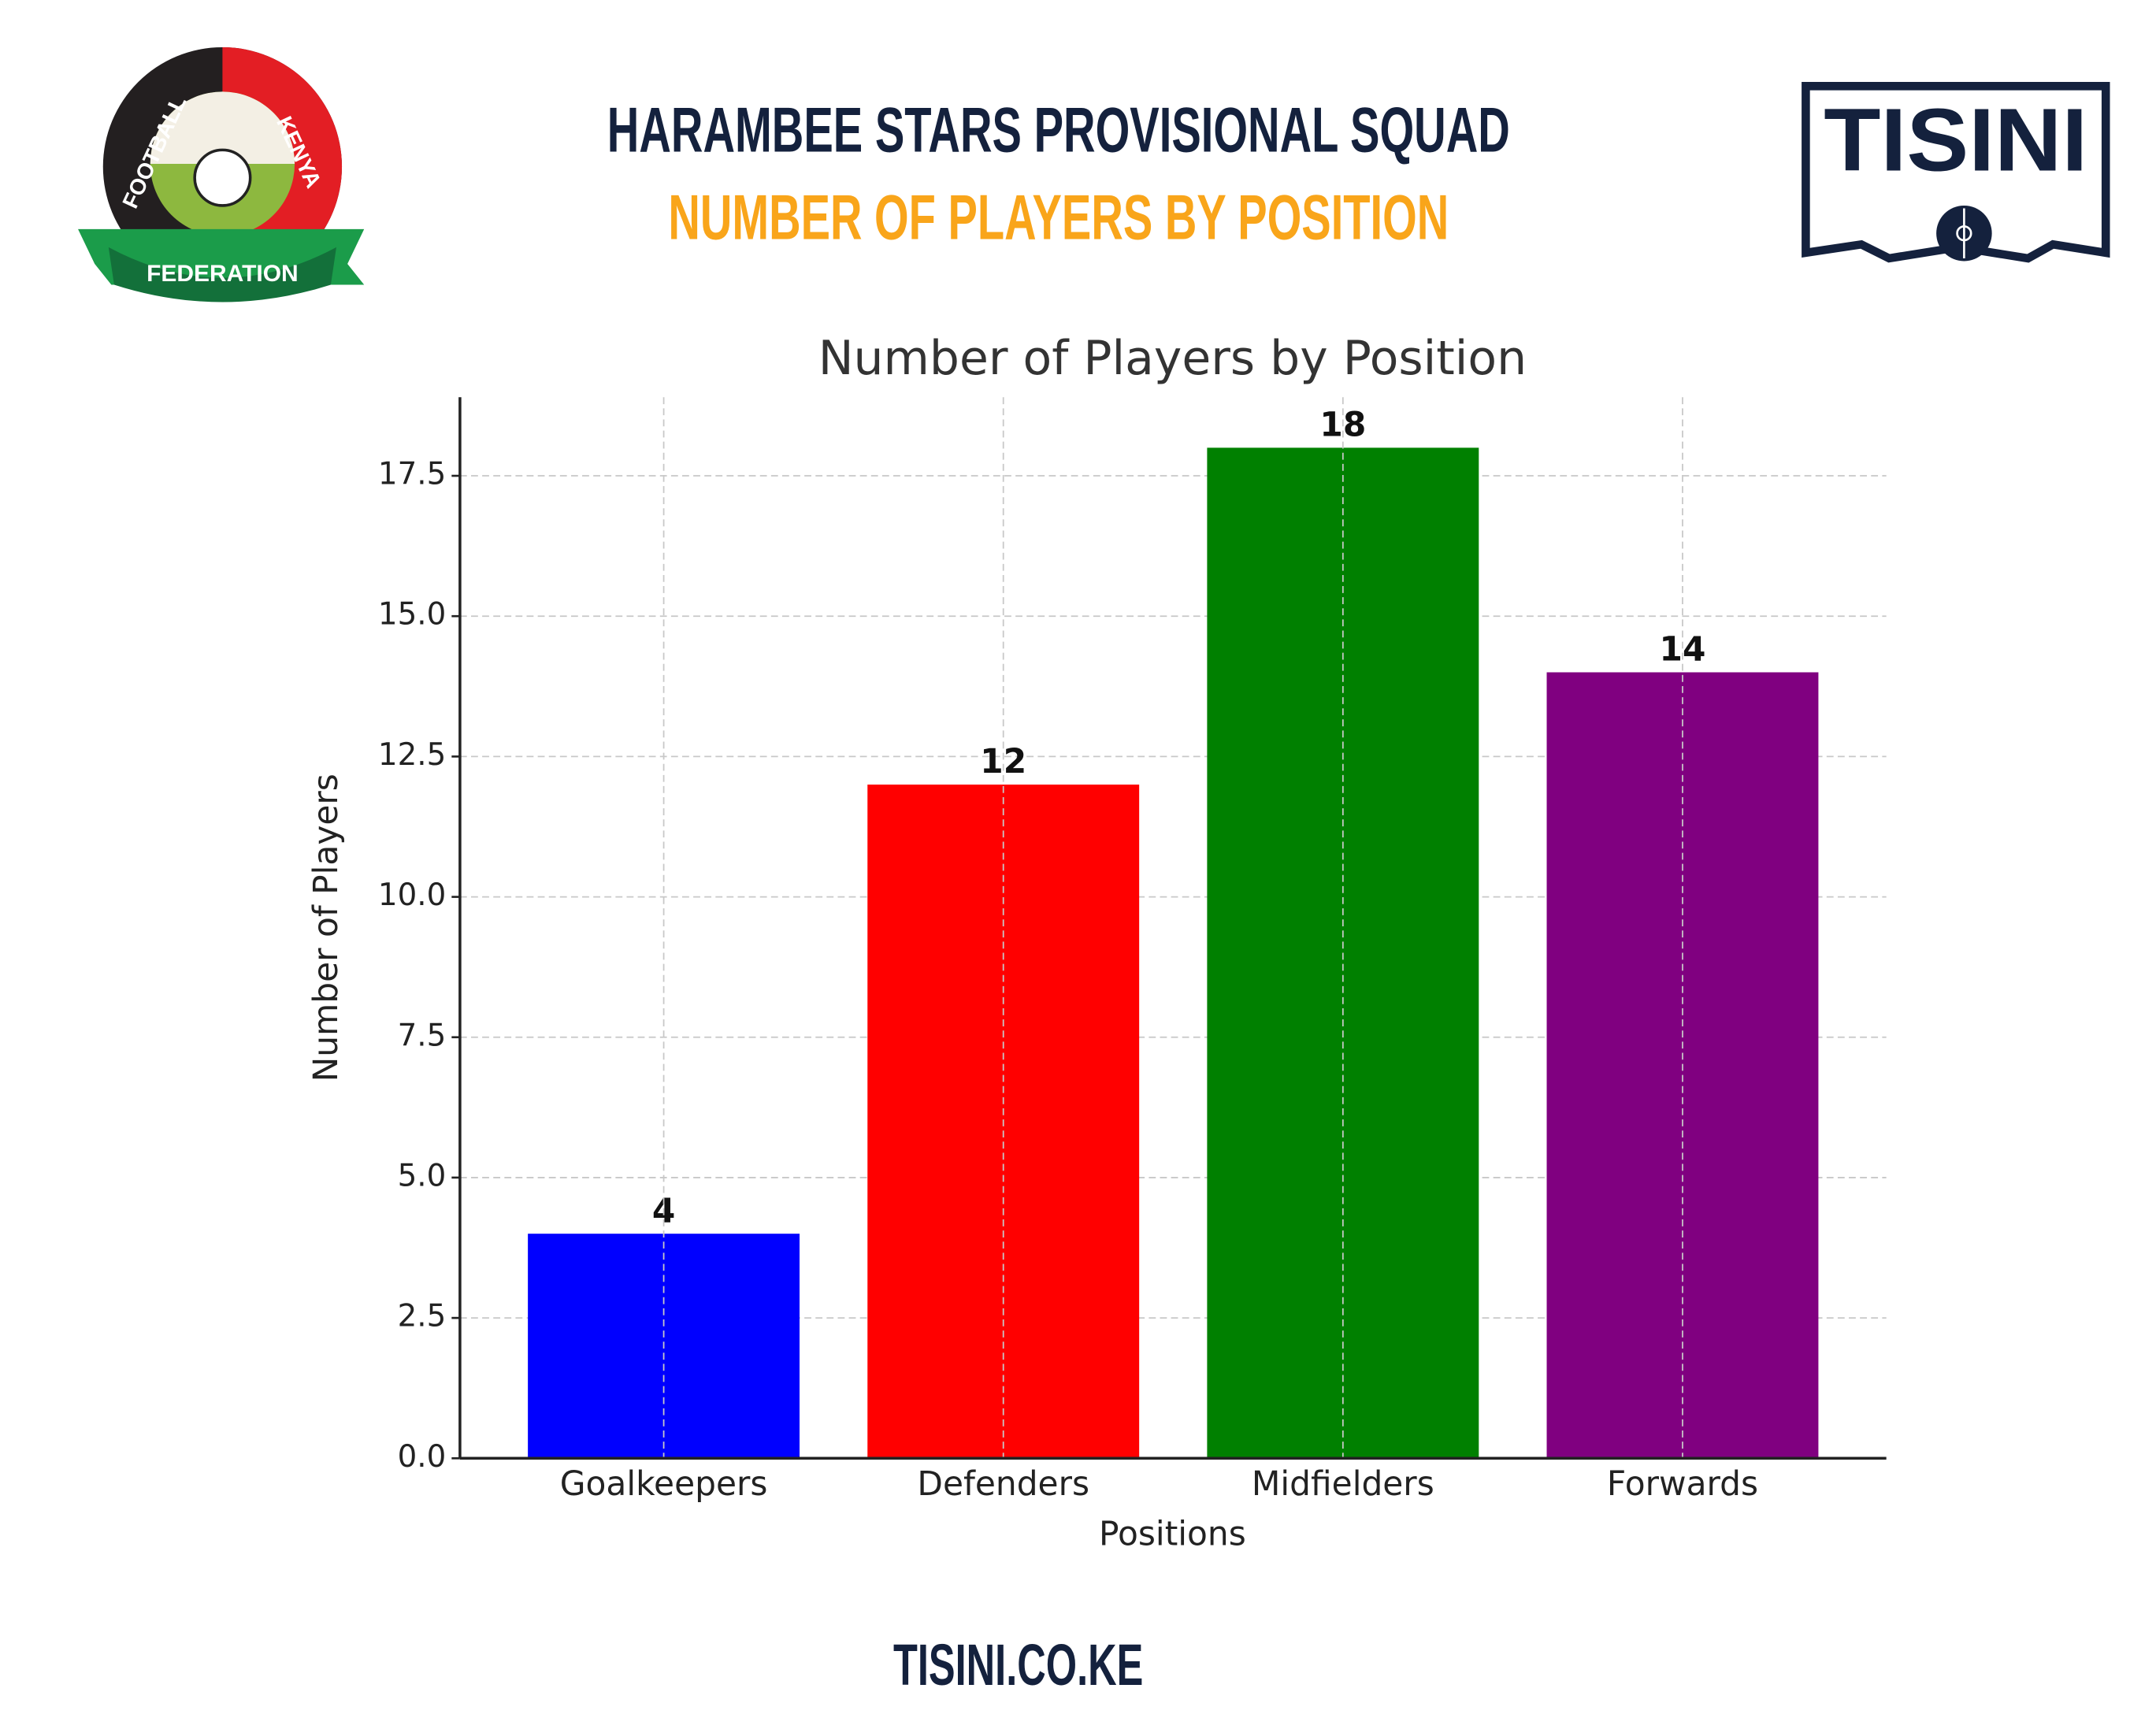  What do you see at coordinates (664, 1483) in the screenshot?
I see `x-tick-label: Goalkeepers` at bounding box center [664, 1483].